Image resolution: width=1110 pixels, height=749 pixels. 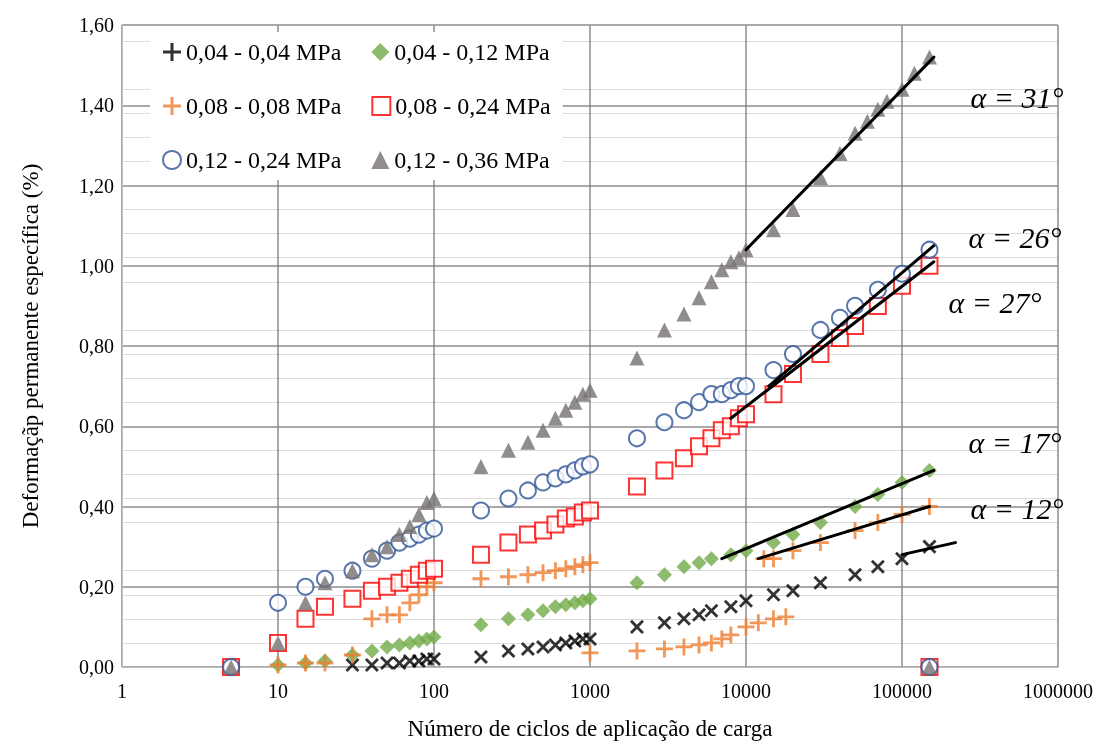 I want to click on legend-label: 0,08 - 0,24 MPa, so click(x=473, y=106).